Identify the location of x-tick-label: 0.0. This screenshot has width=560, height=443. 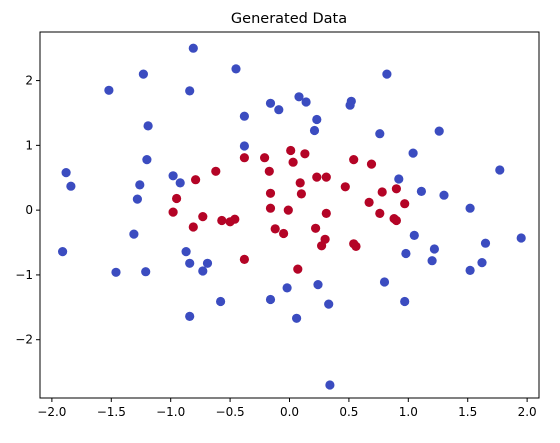
(289, 412).